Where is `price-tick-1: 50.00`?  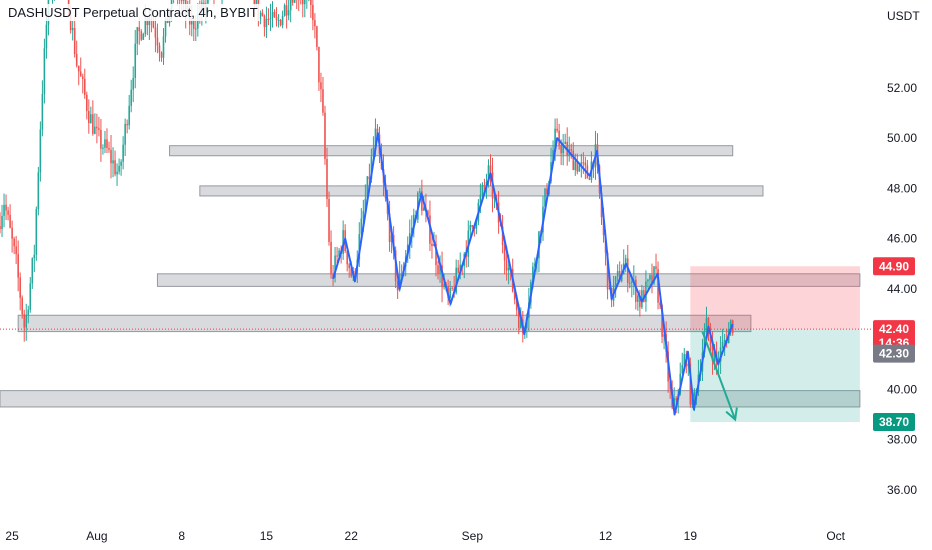
price-tick-1: 50.00 is located at coordinates (902, 138).